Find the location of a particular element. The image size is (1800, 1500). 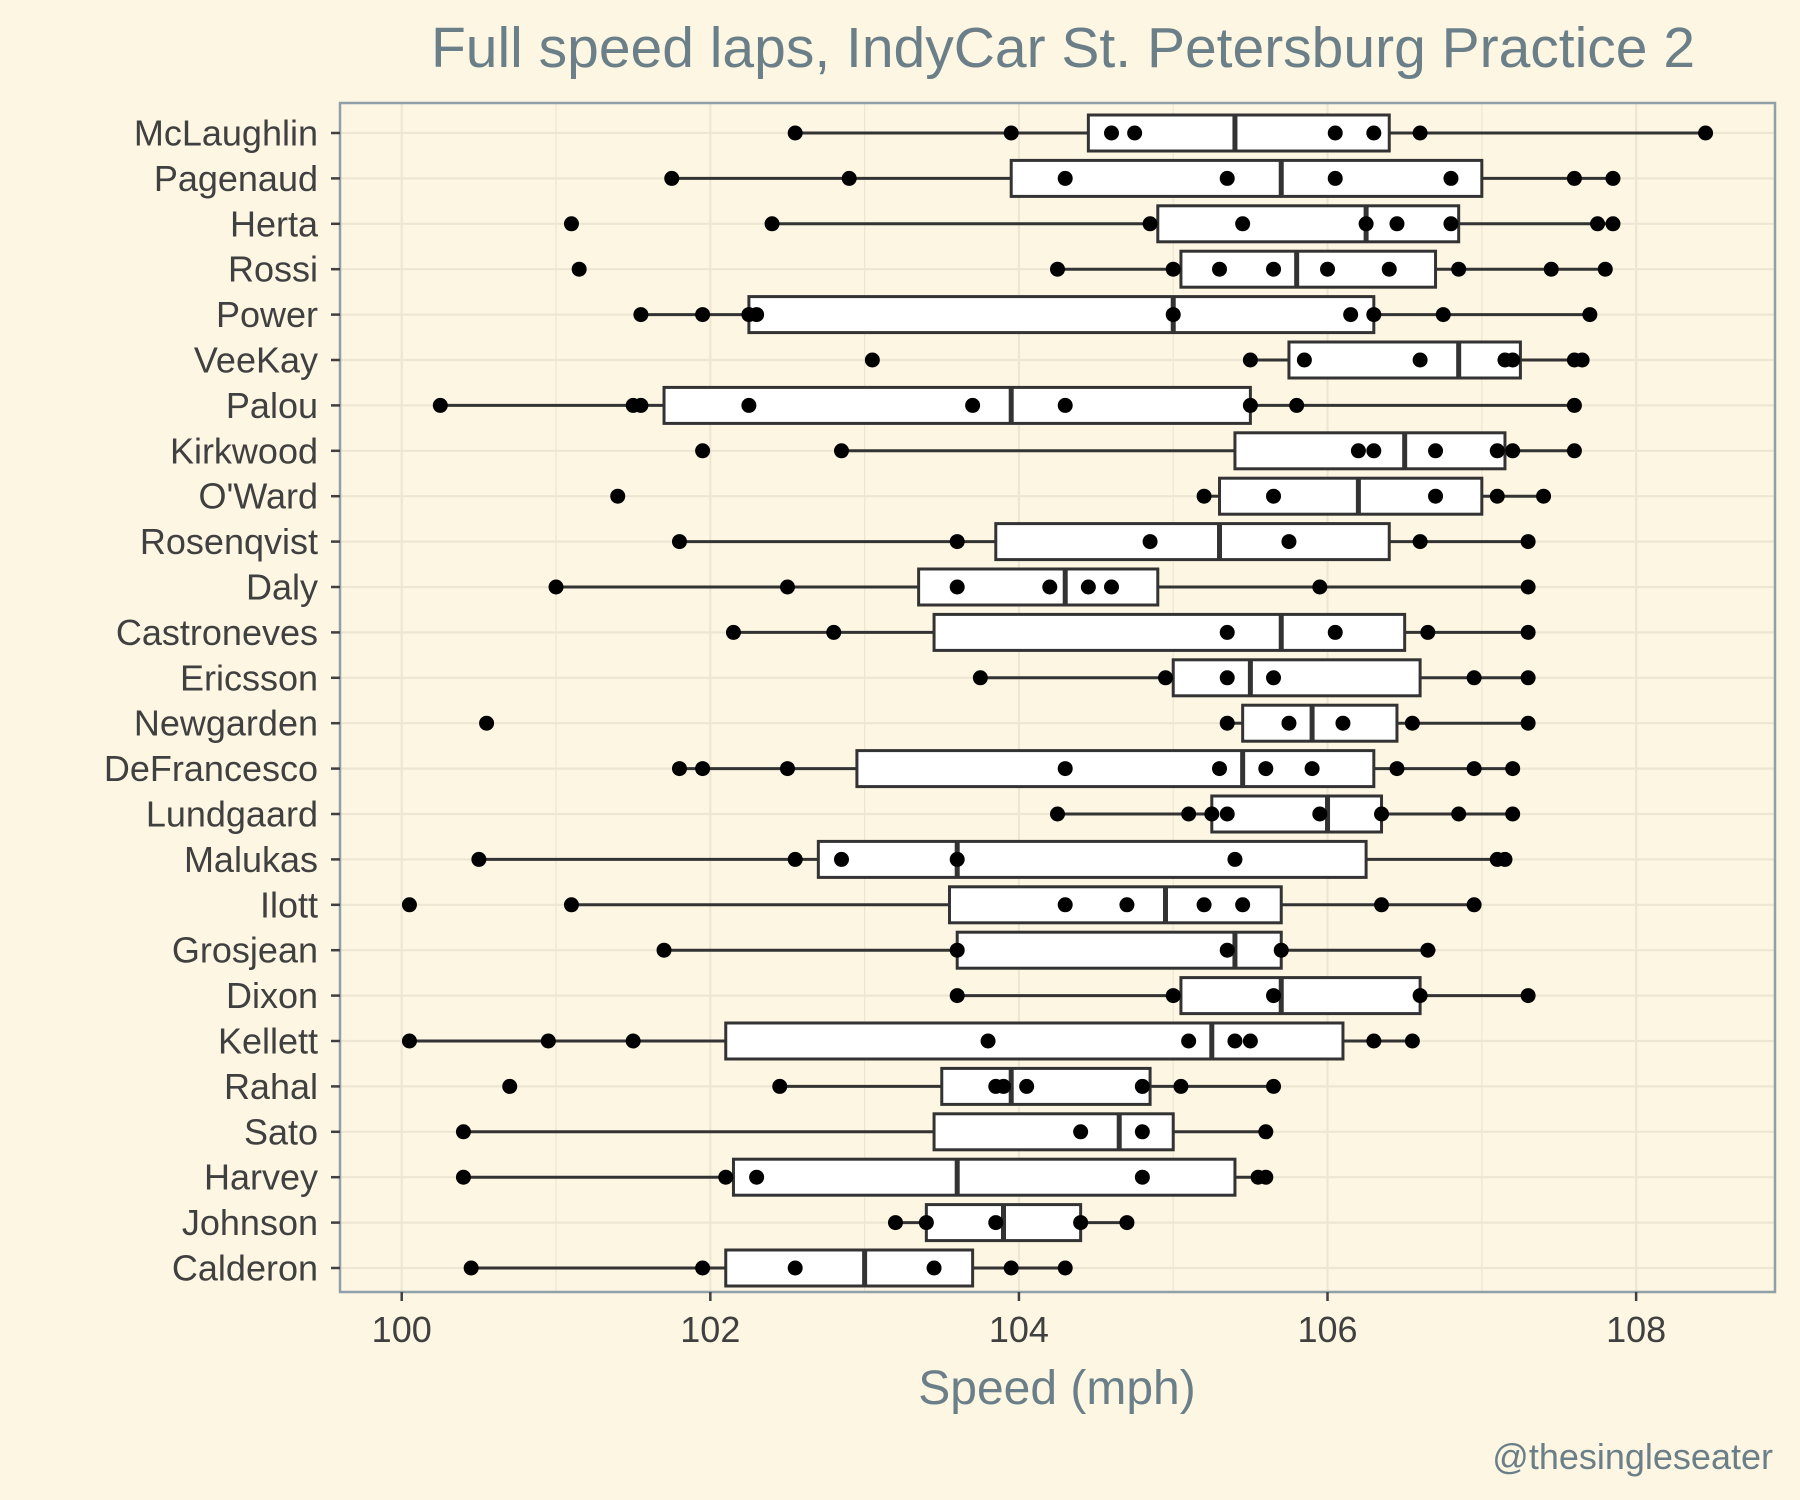

y-tick-label: Daly is located at coordinates (282, 587).